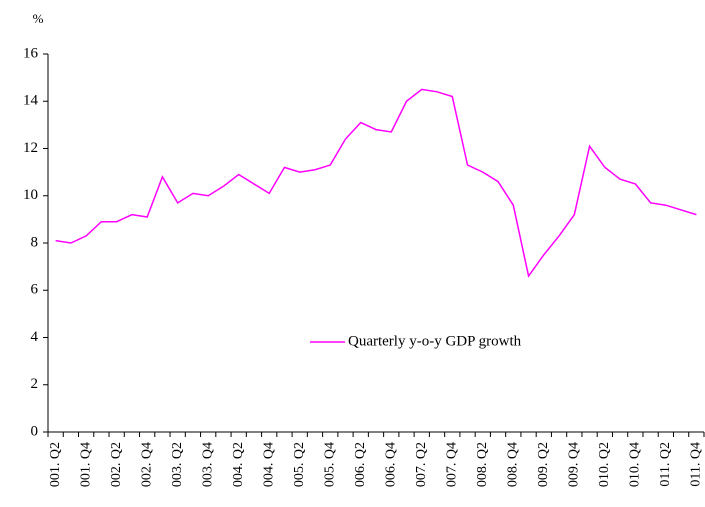  I want to click on x-tick-label: 005. Q2, so click(299, 464).